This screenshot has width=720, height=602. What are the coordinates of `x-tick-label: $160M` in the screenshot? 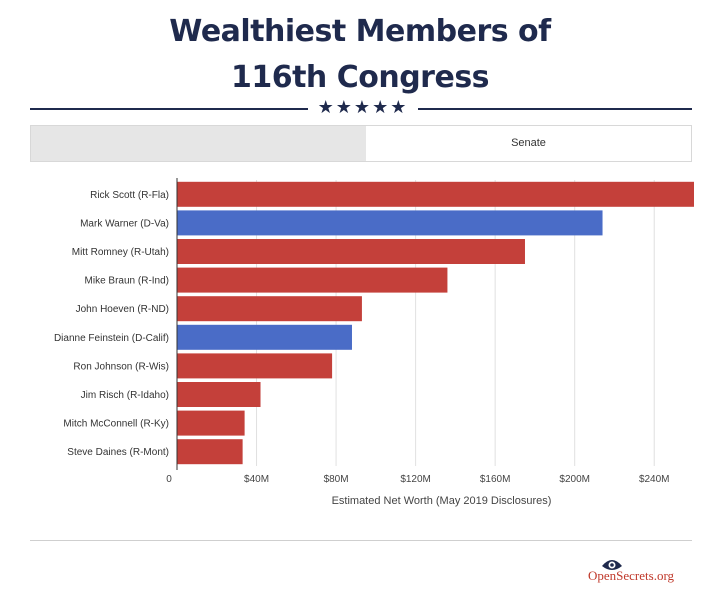 It's located at (495, 479).